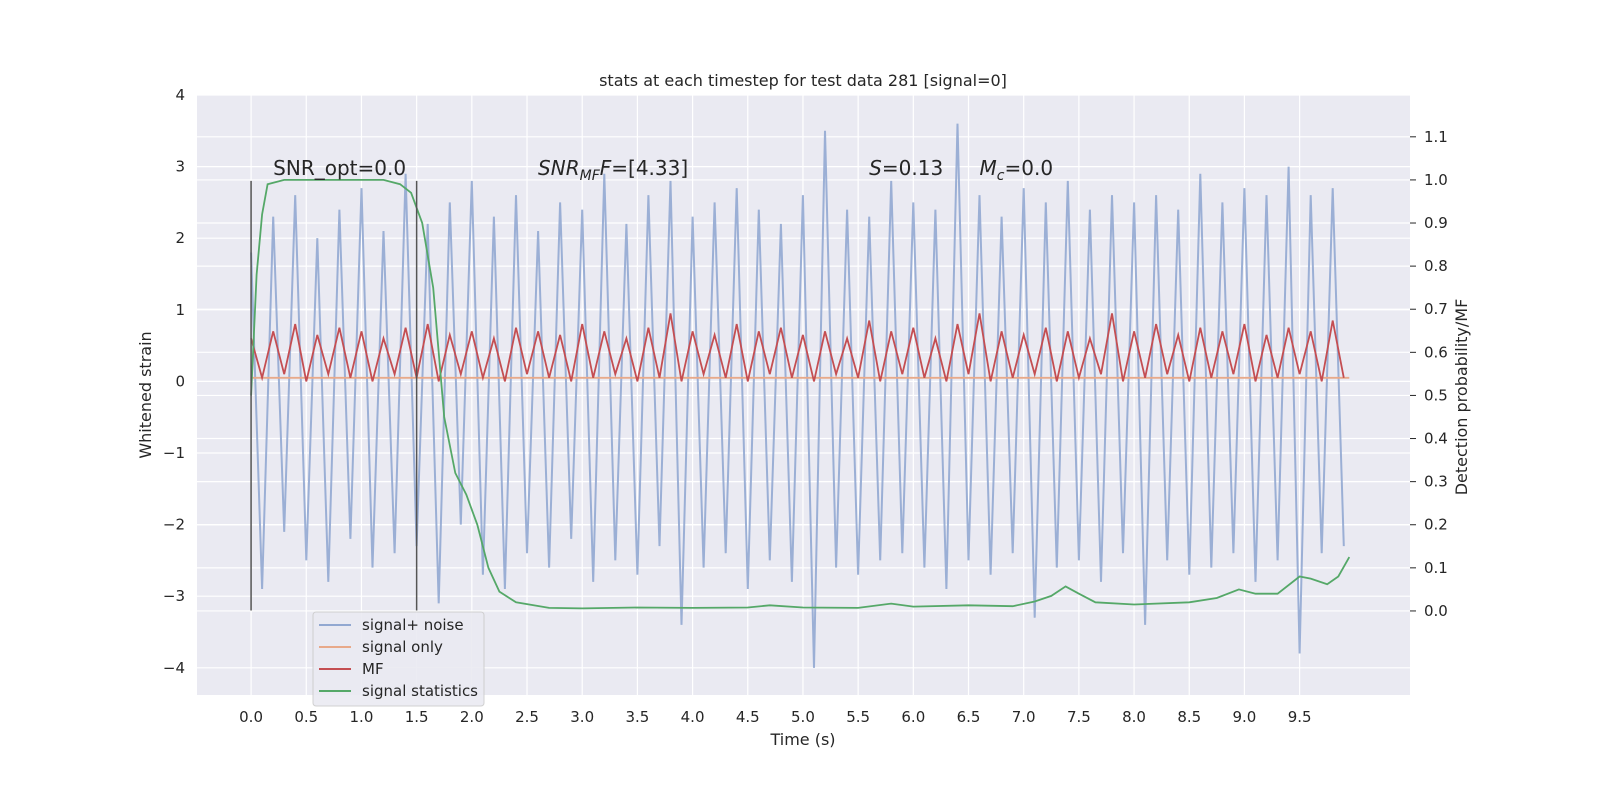 The image size is (1600, 804). I want to click on annotation-part: =0.13, so click(912, 168).